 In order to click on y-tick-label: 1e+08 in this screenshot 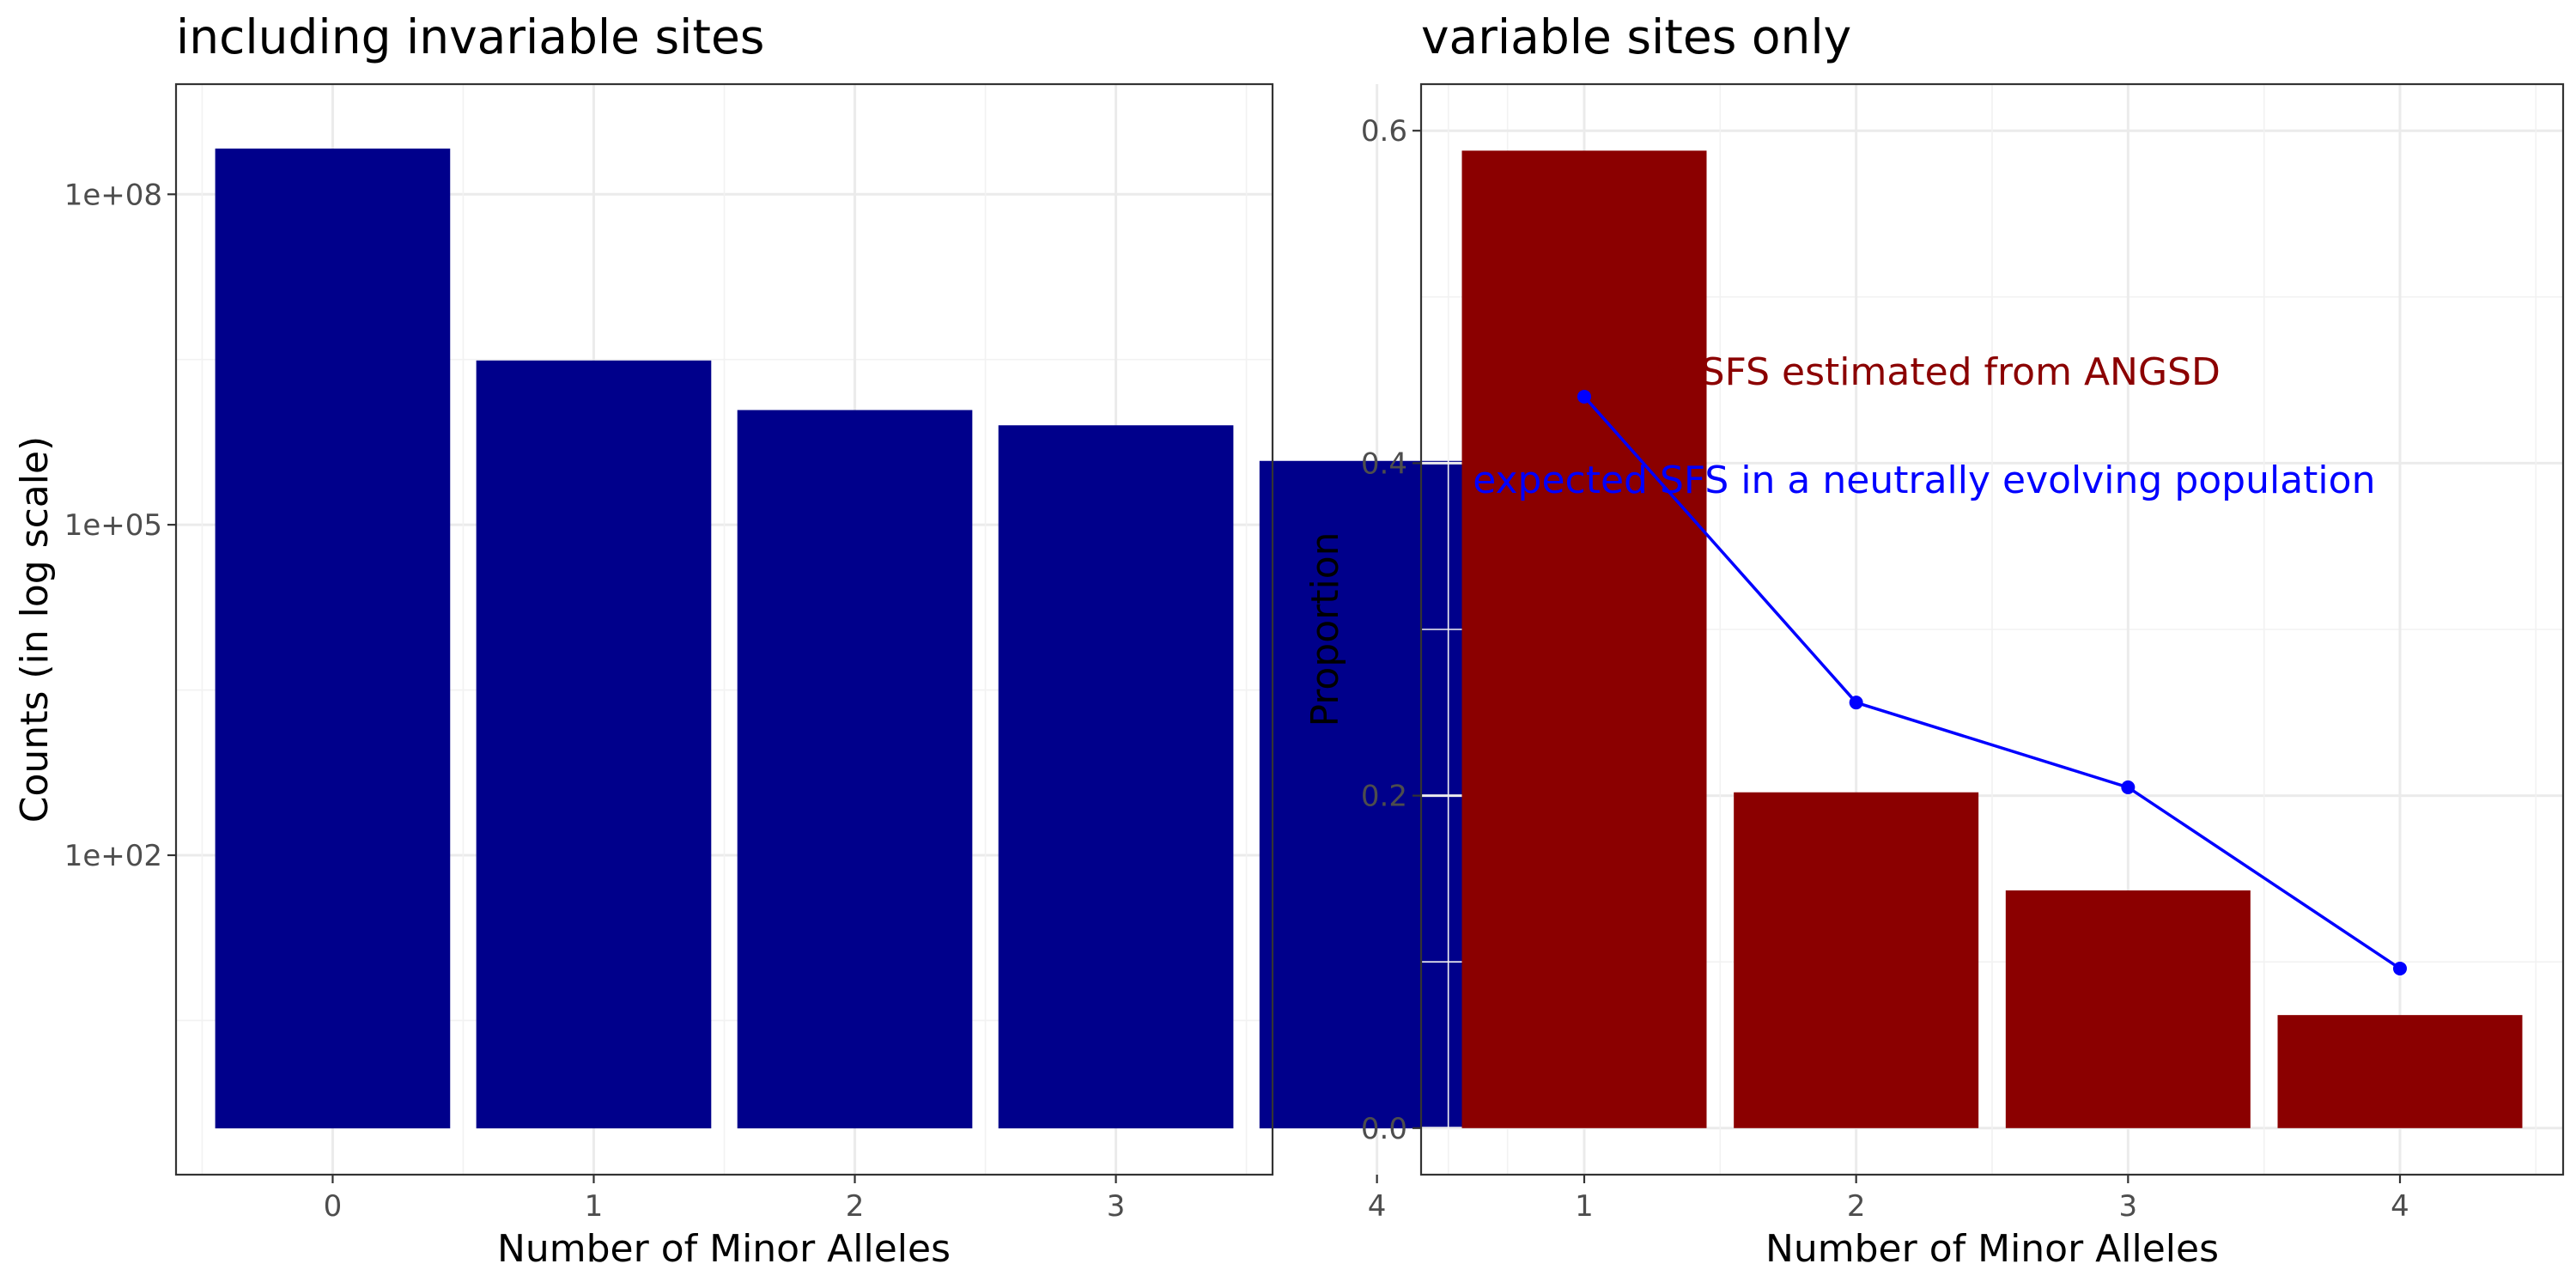, I will do `click(113, 195)`.